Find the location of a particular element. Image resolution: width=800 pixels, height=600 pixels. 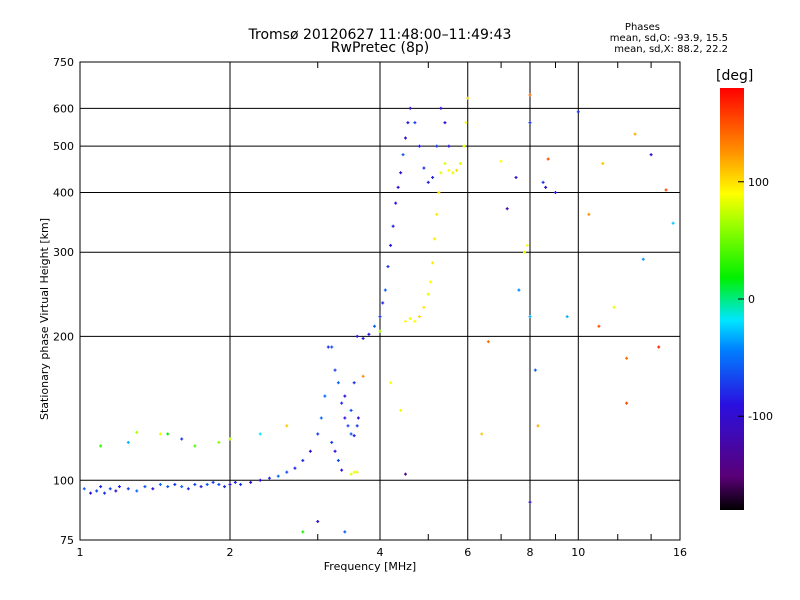

colorbar-tick-label: 100 is located at coordinates (758, 182).